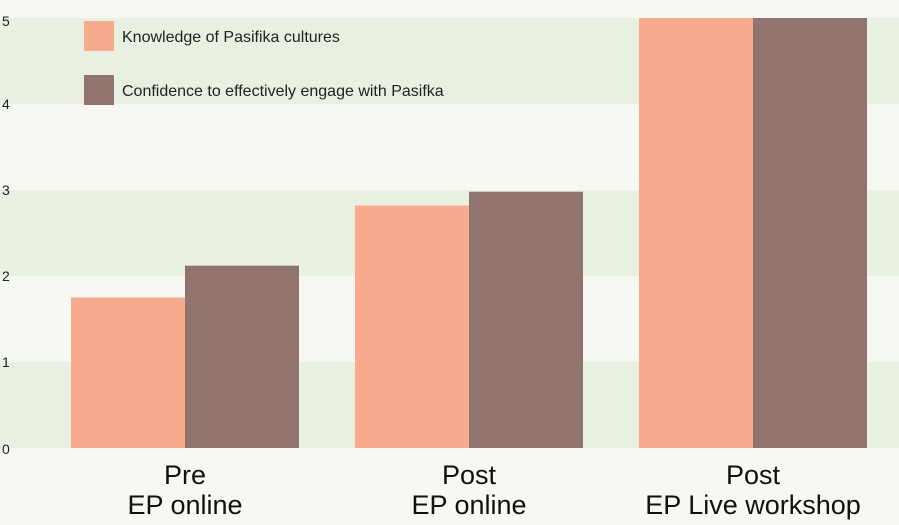 Image resolution: width=899 pixels, height=525 pixels. What do you see at coordinates (185, 475) in the screenshot?
I see `x-category-label: Pre` at bounding box center [185, 475].